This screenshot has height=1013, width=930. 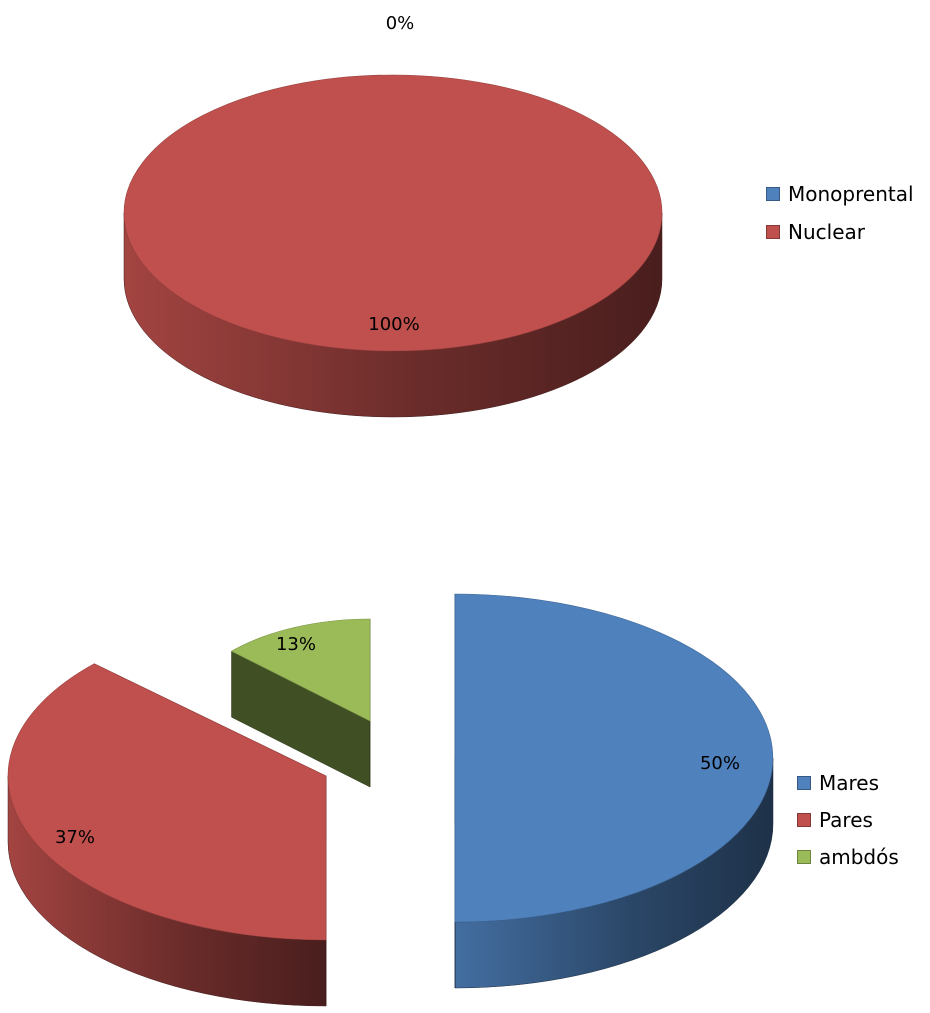 I want to click on data-label-ambdos: 13%, so click(x=296, y=644).